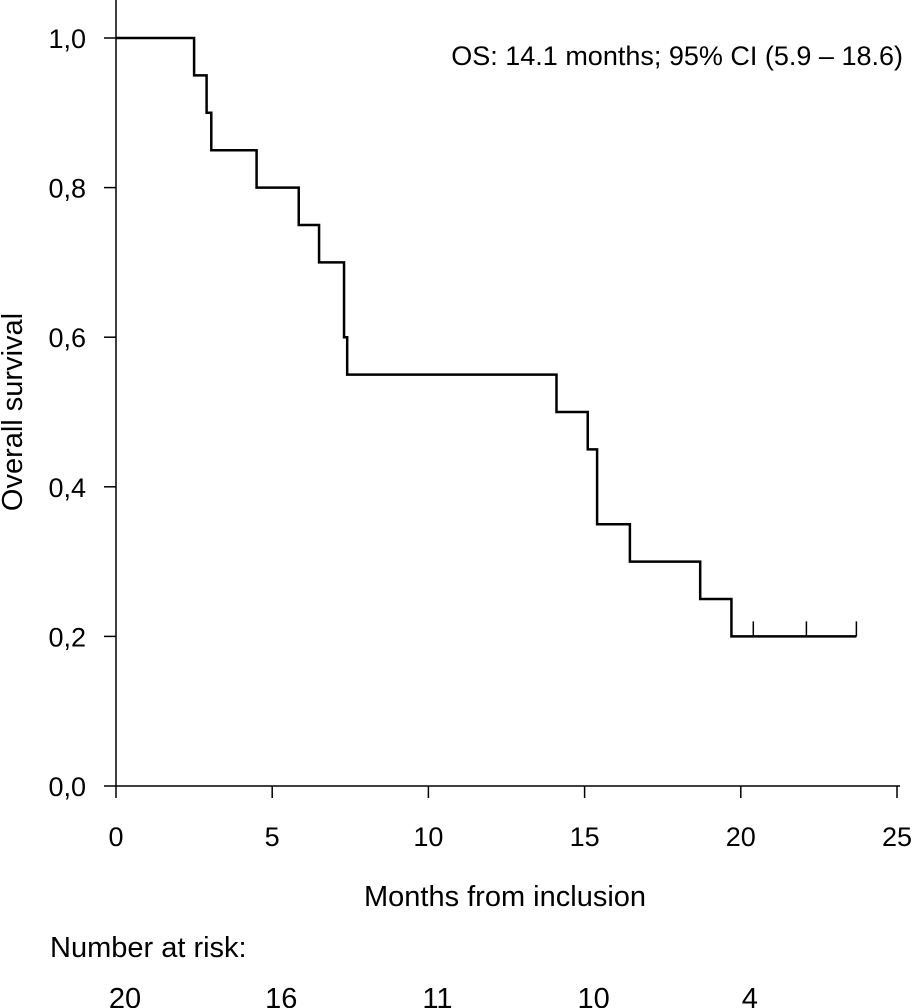 The width and height of the screenshot is (918, 1008). I want to click on y-tick-label: 1,0, so click(67, 39).